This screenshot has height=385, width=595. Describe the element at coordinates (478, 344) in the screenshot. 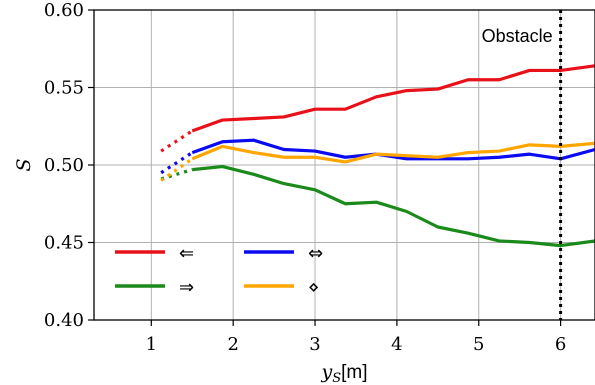

I see `x-tick-label: 5` at that location.